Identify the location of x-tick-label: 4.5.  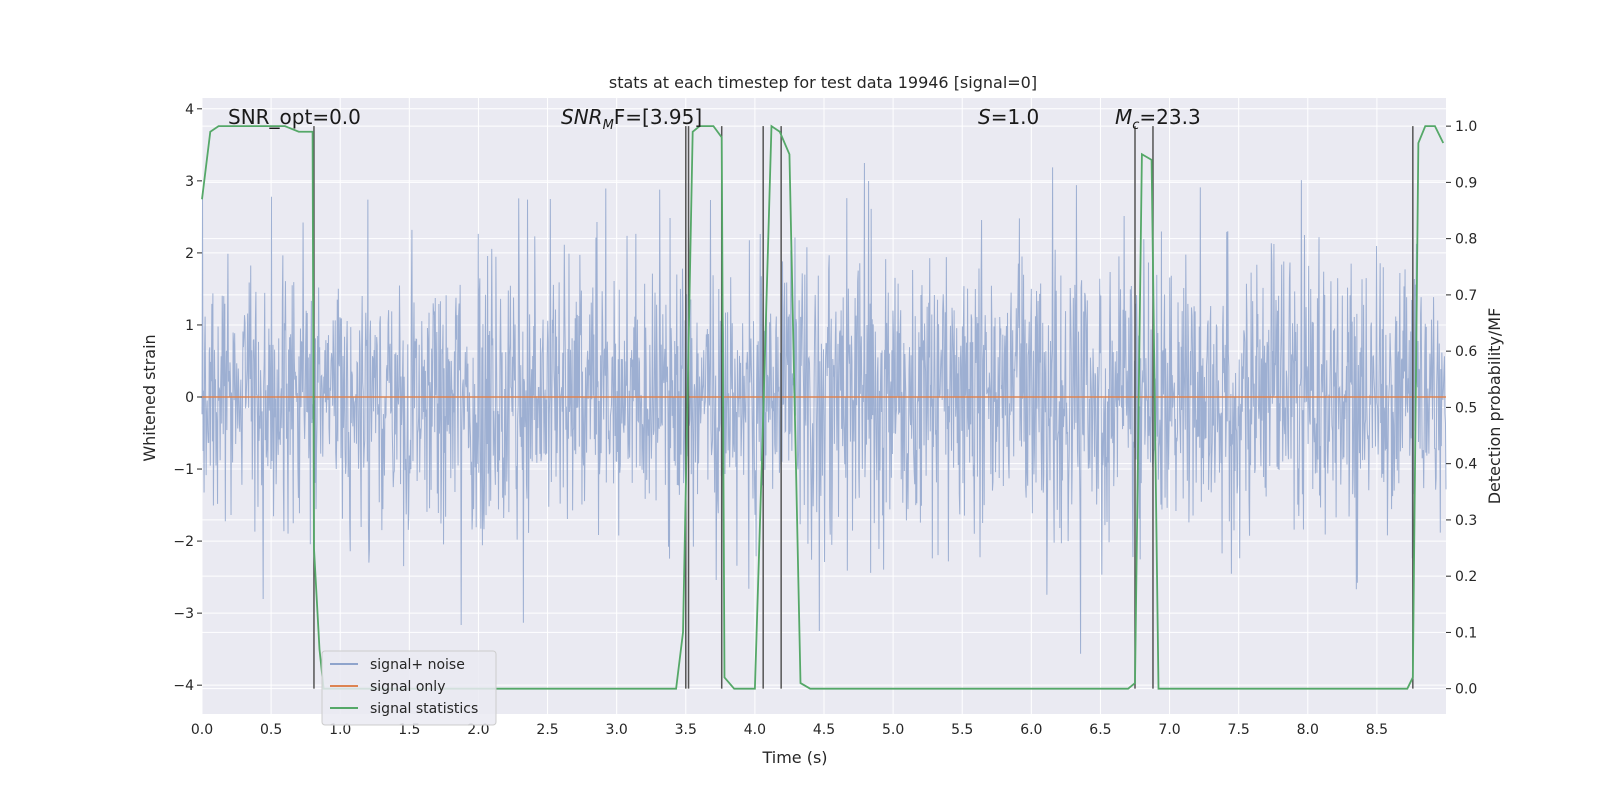
(824, 730).